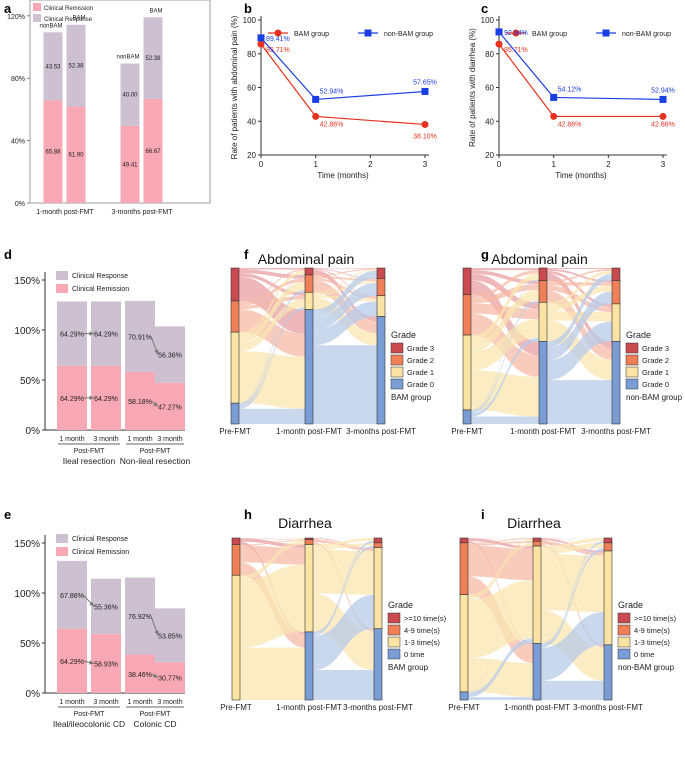 The height and width of the screenshot is (762, 685). What do you see at coordinates (332, 91) in the screenshot?
I see `data-label: 52.94%` at bounding box center [332, 91].